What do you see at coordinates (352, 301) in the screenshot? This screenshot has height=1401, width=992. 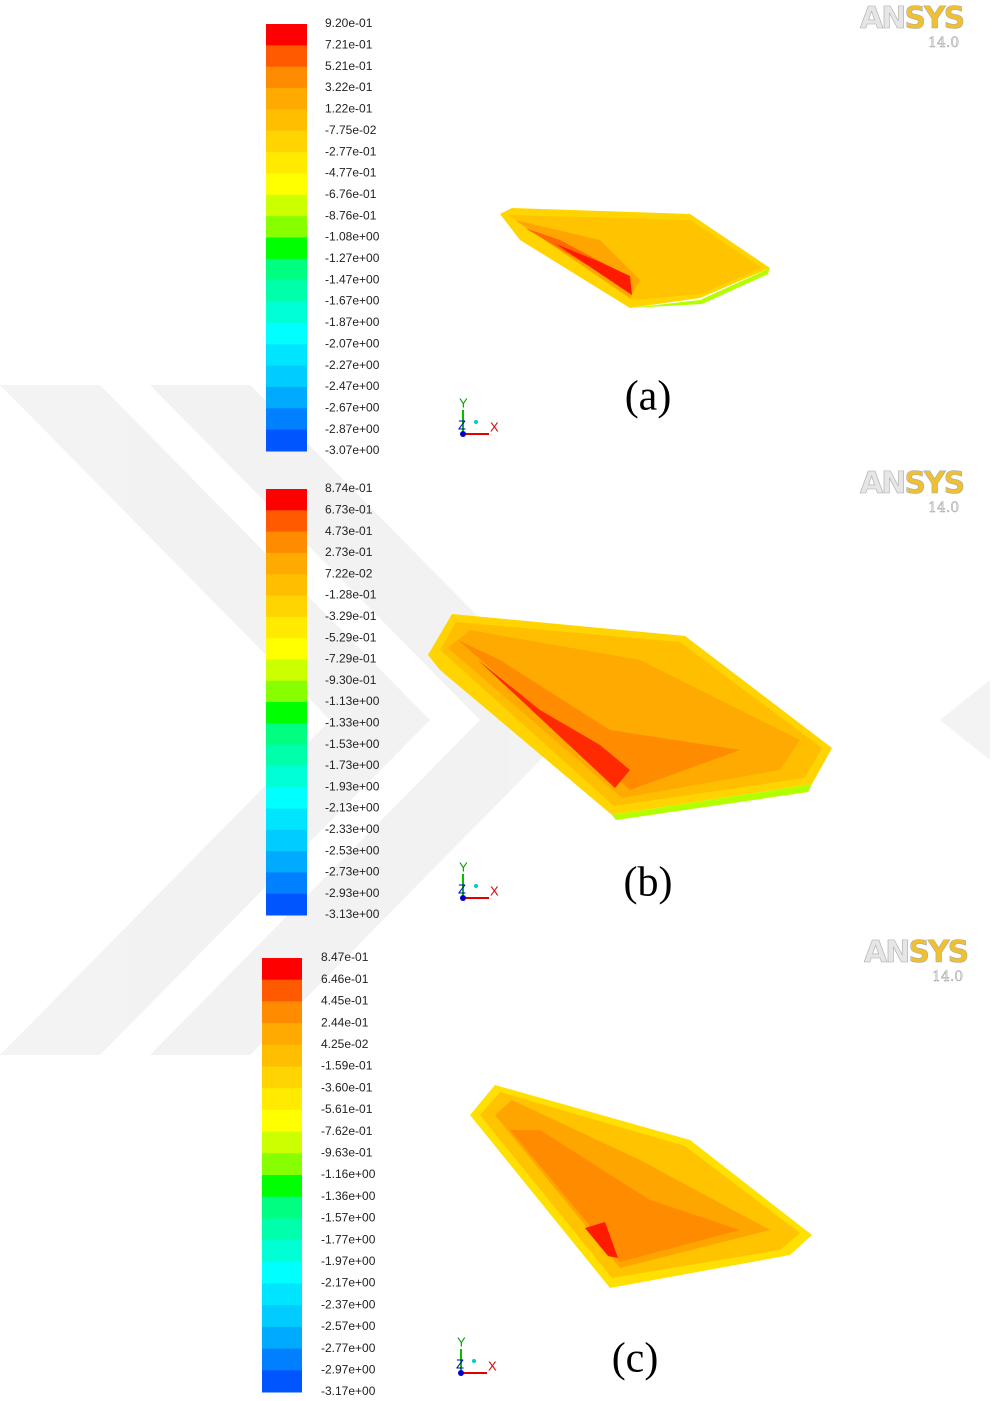 I see `legend-label: -1.67e+00` at bounding box center [352, 301].